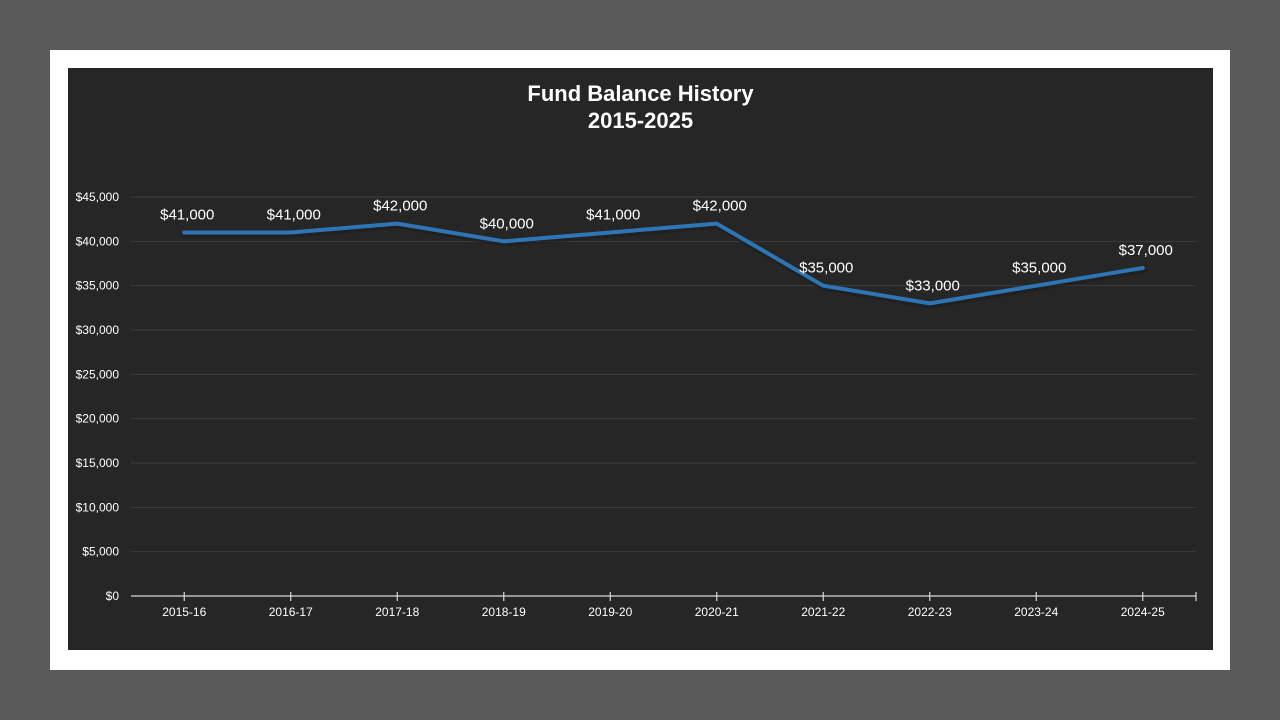 This screenshot has height=720, width=1280. What do you see at coordinates (933, 285) in the screenshot?
I see `data-label: $33,000` at bounding box center [933, 285].